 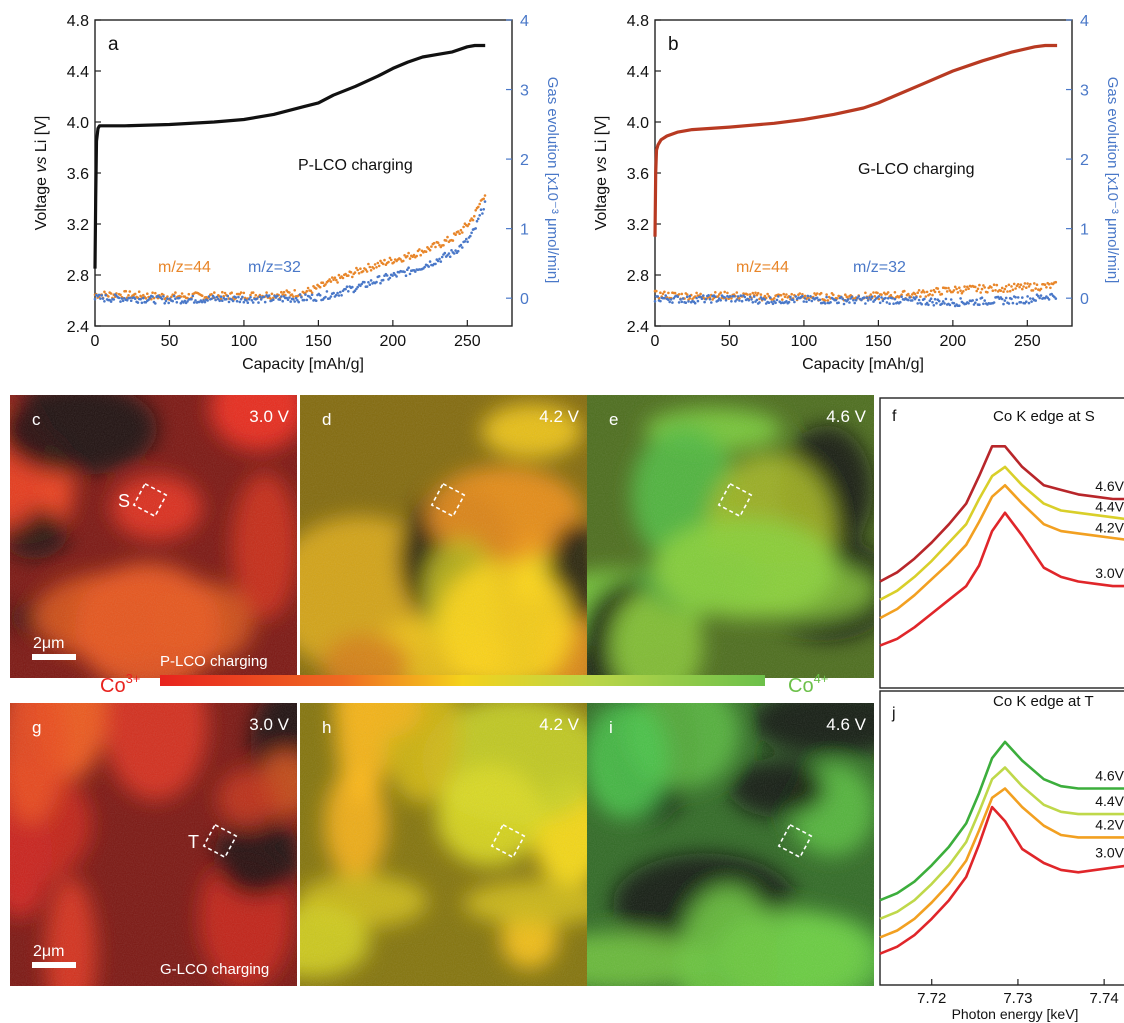 What do you see at coordinates (78, 327) in the screenshot?
I see `y-tick-label-a: 2.4` at bounding box center [78, 327].